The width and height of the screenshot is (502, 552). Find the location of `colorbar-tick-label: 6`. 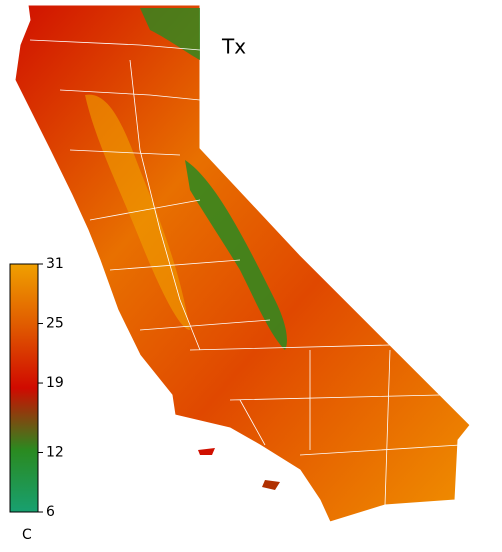

colorbar-tick-label: 6 is located at coordinates (50, 512).